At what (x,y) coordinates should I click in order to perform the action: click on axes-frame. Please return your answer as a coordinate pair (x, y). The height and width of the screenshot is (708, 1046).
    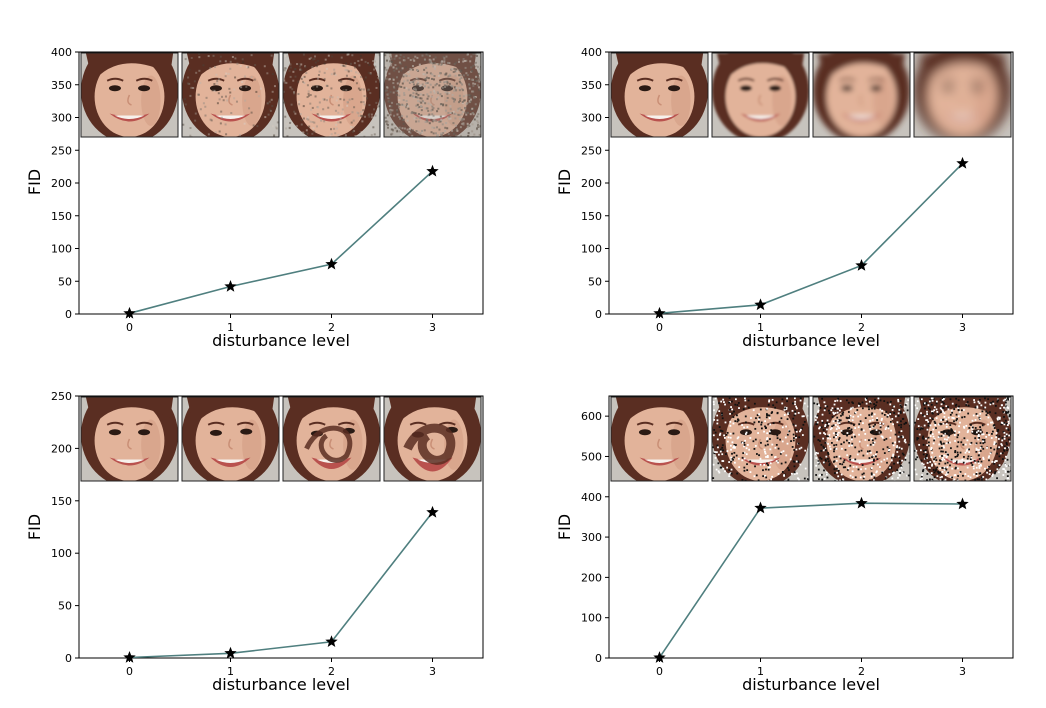
    Looking at the image, I should click on (281, 527).